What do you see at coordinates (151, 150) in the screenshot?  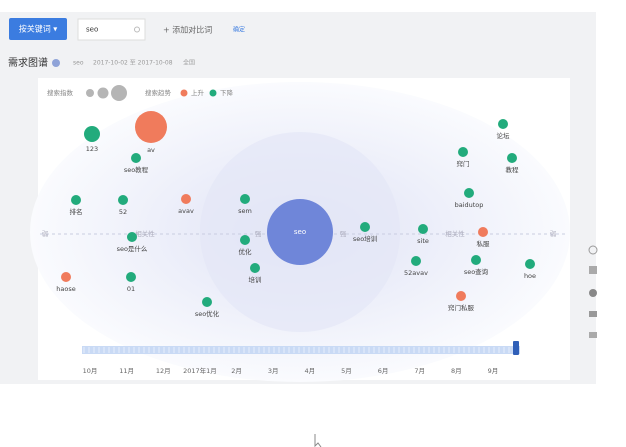 I see `node-label: av` at bounding box center [151, 150].